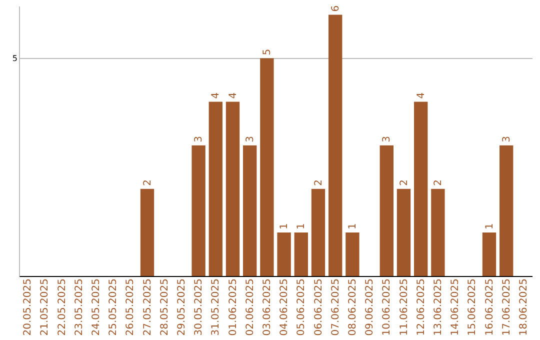  Describe the element at coordinates (352, 307) in the screenshot. I see `x-tick-label: 08.06.2025` at that location.